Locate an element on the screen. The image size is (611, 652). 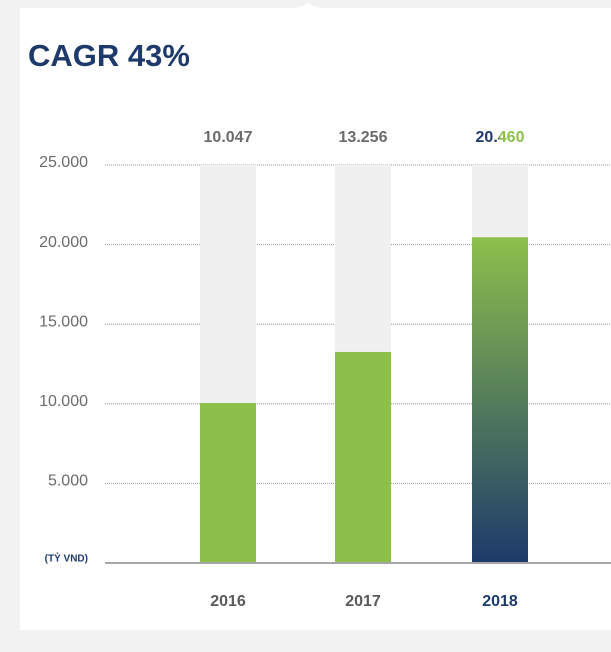
y-tick-label: 15.000 is located at coordinates (63, 321).